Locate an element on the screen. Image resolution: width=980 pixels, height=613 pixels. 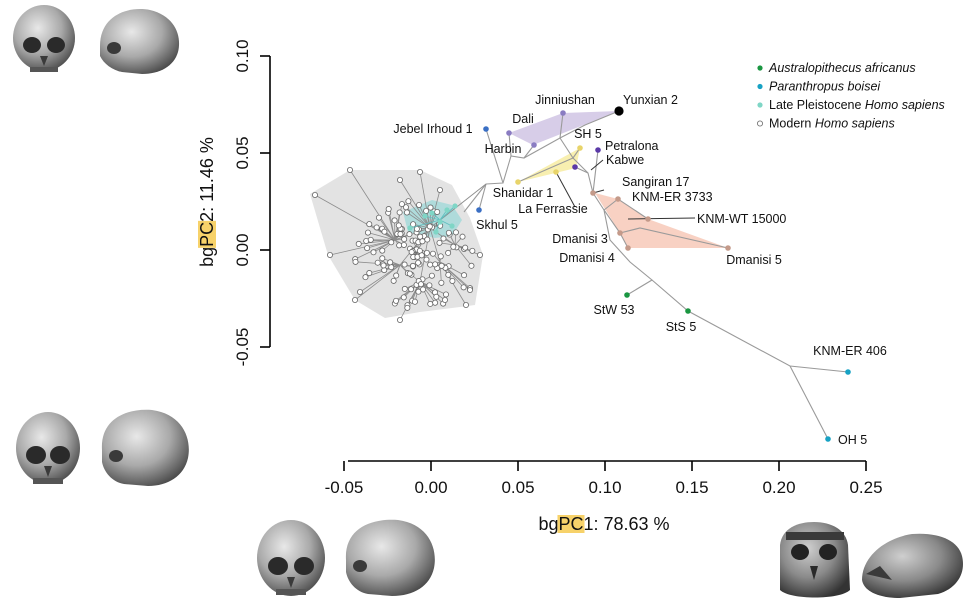
specimen-label: StS 5 is located at coordinates (681, 327).